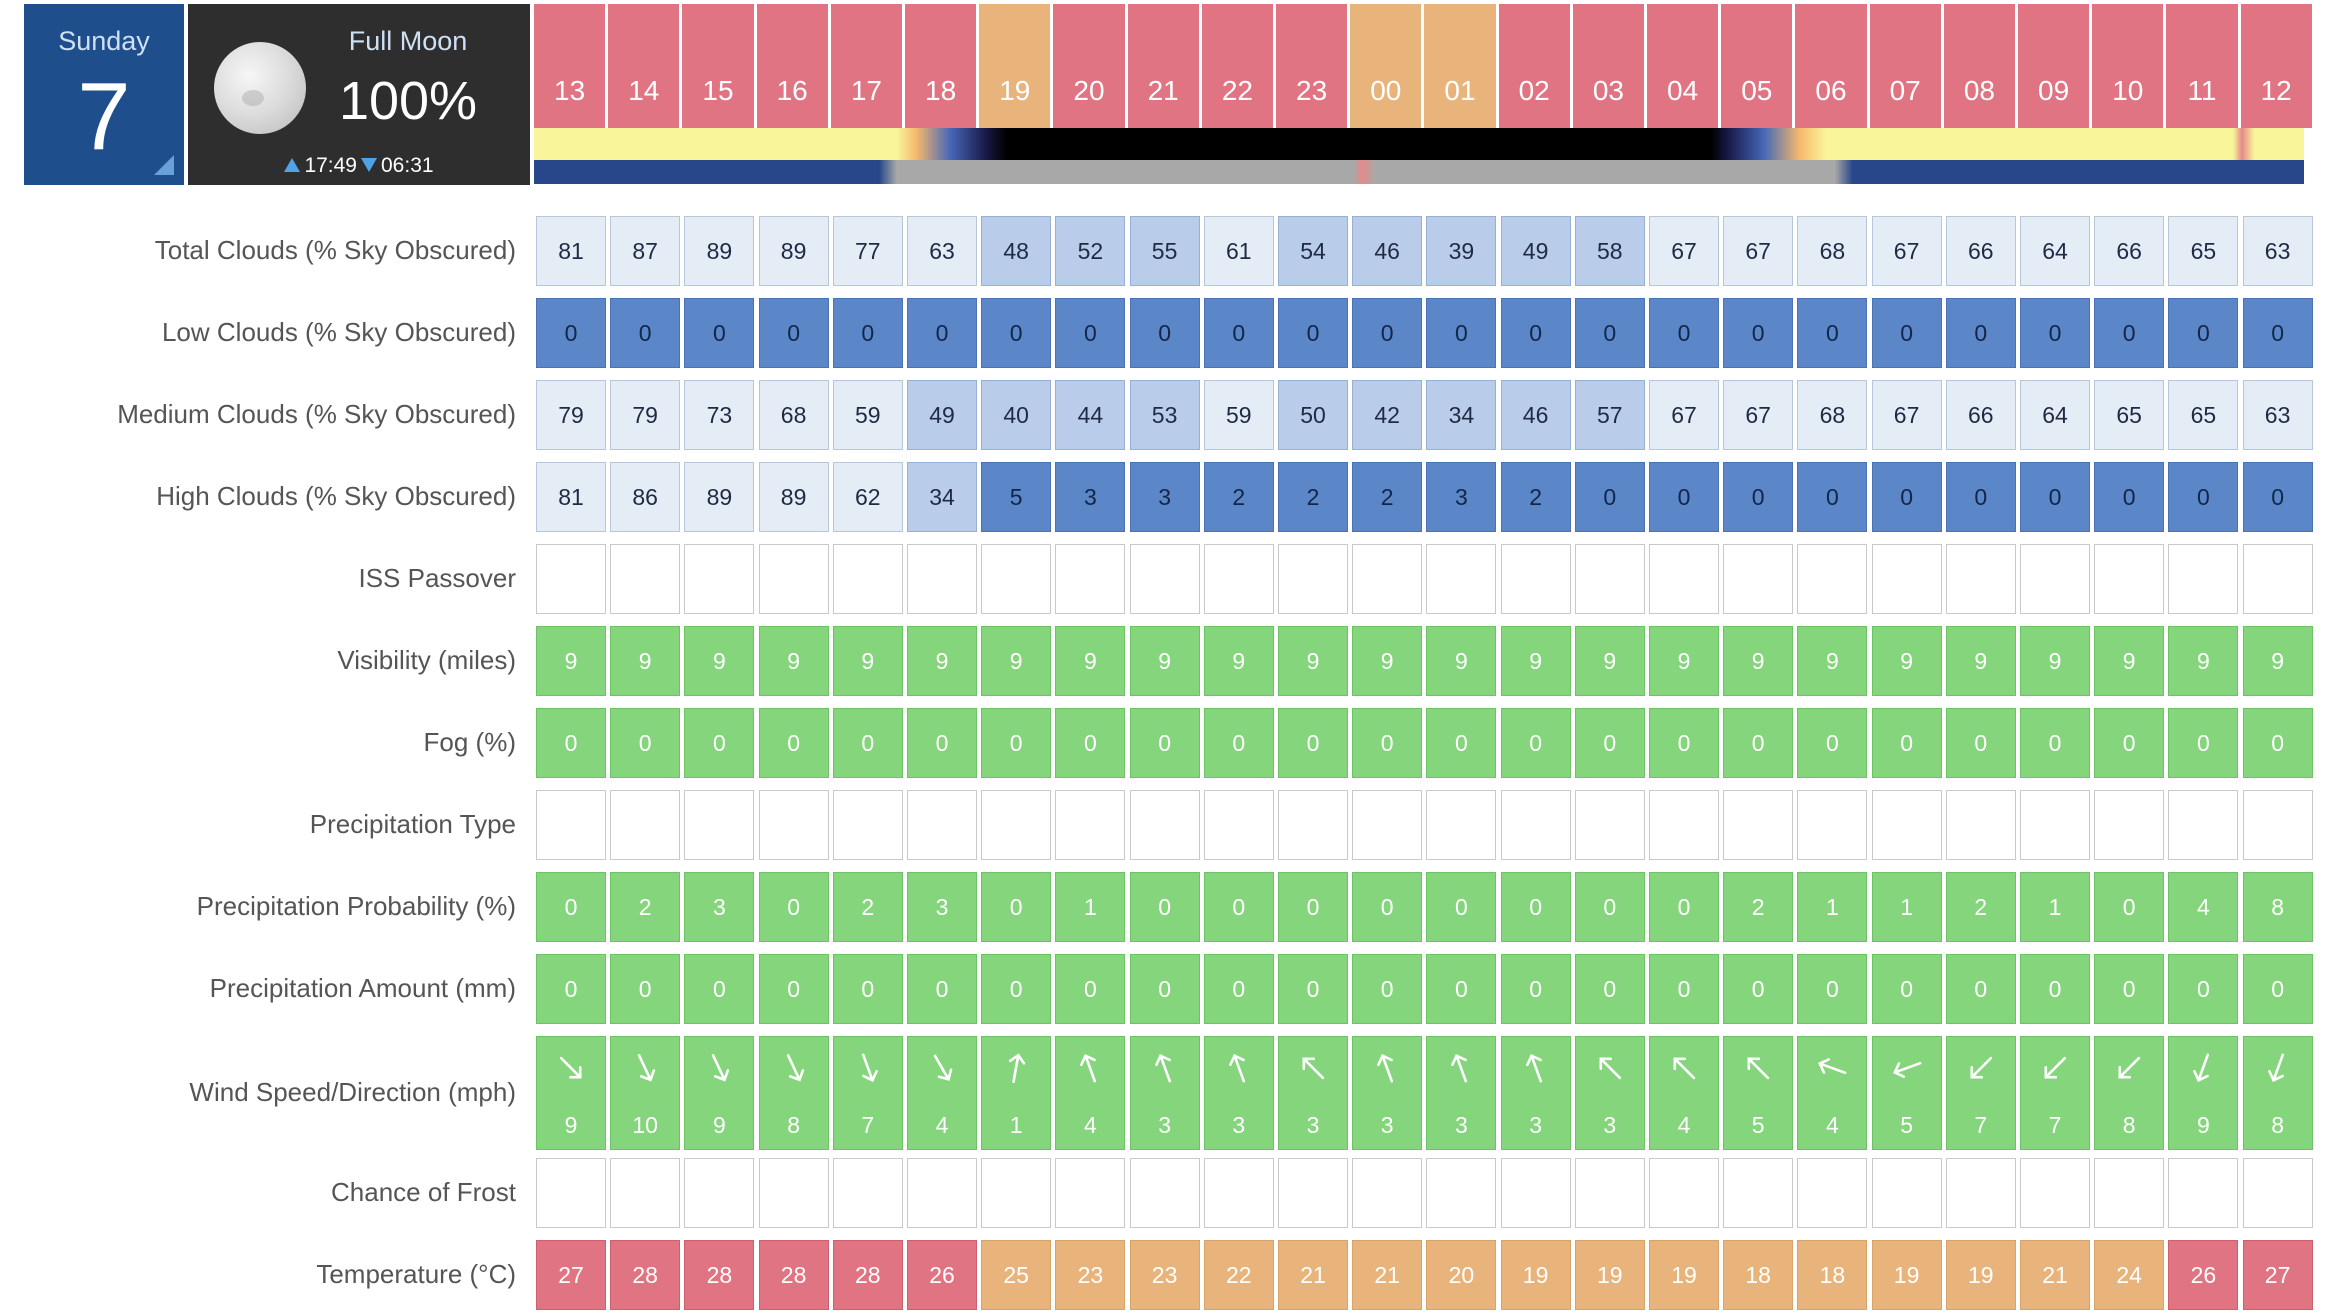  I want to click on cell-fog-15: 0, so click(719, 743).